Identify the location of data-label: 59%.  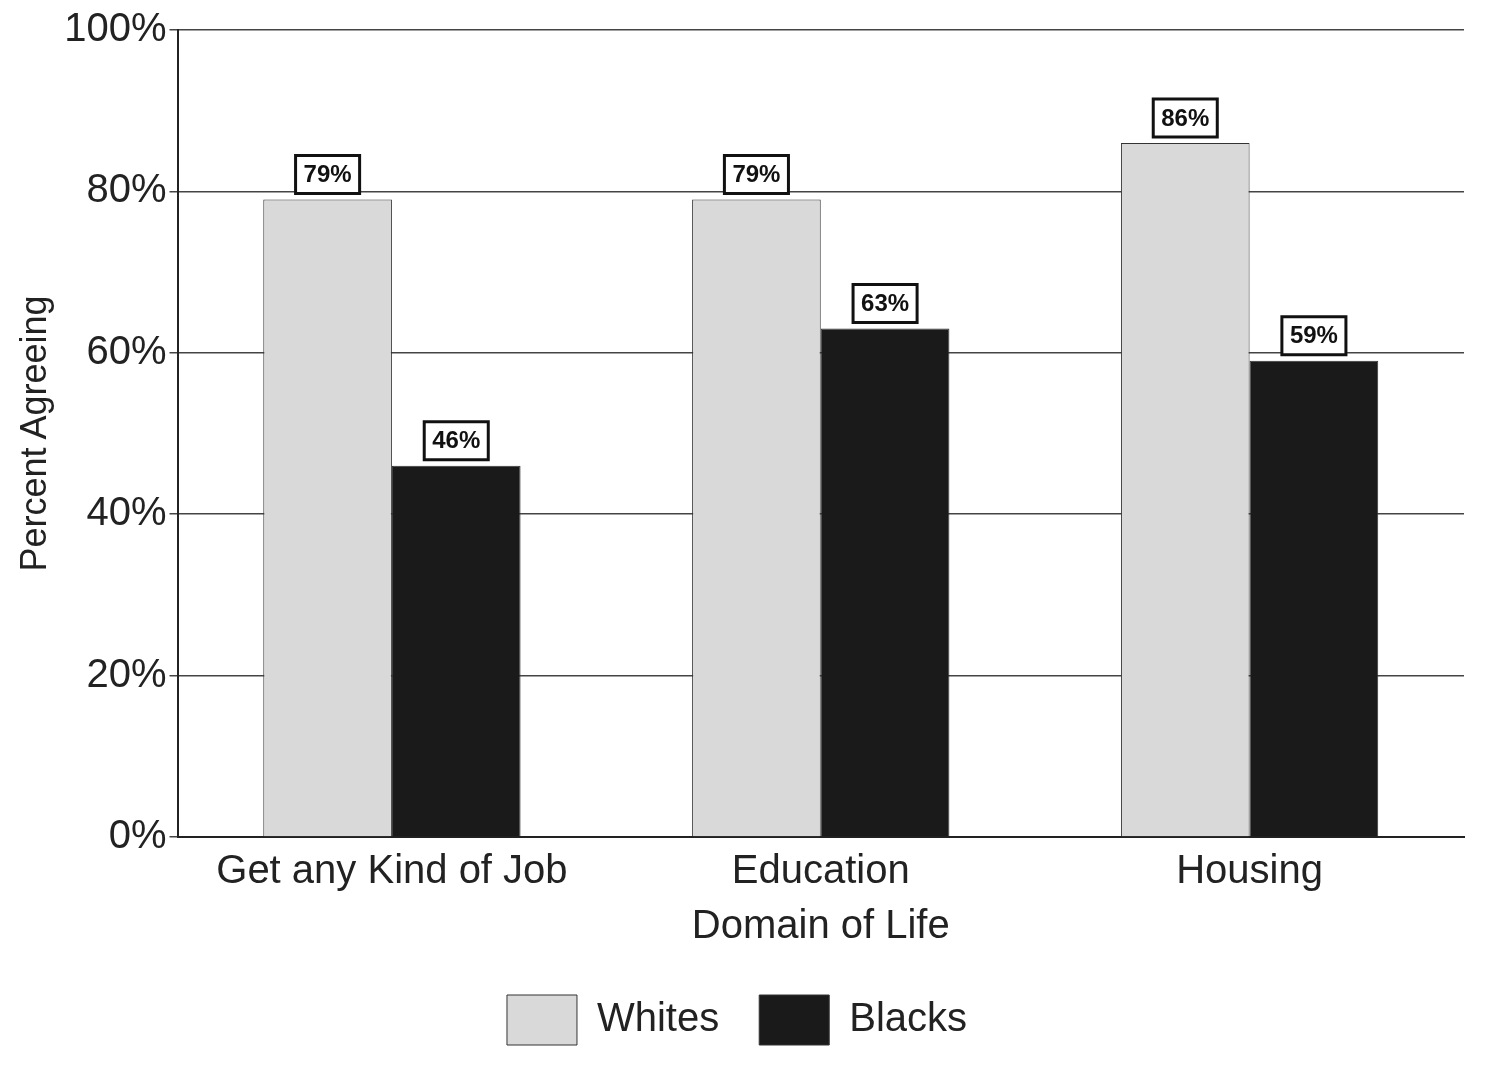
(1313, 335).